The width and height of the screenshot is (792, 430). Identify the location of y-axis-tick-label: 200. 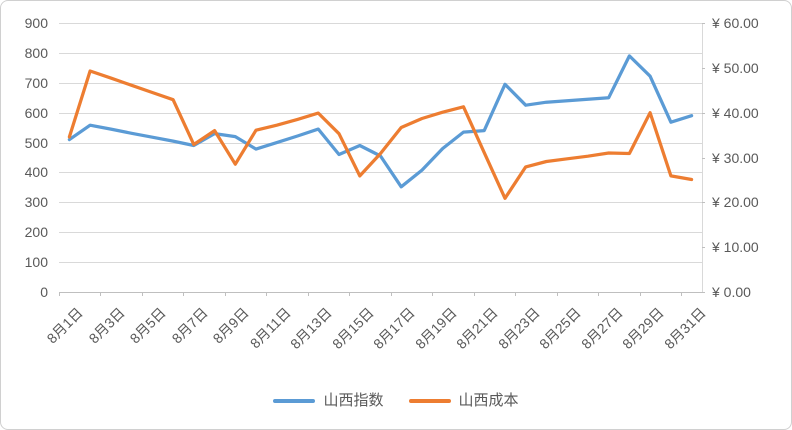
(36, 232).